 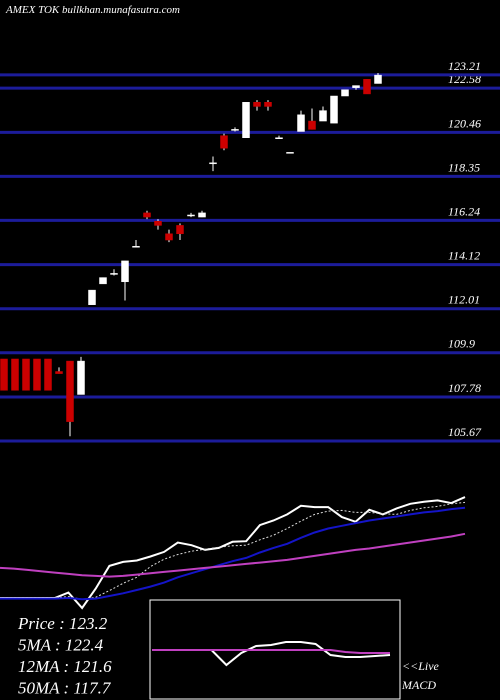 I want to click on macd-frame, so click(x=275, y=649).